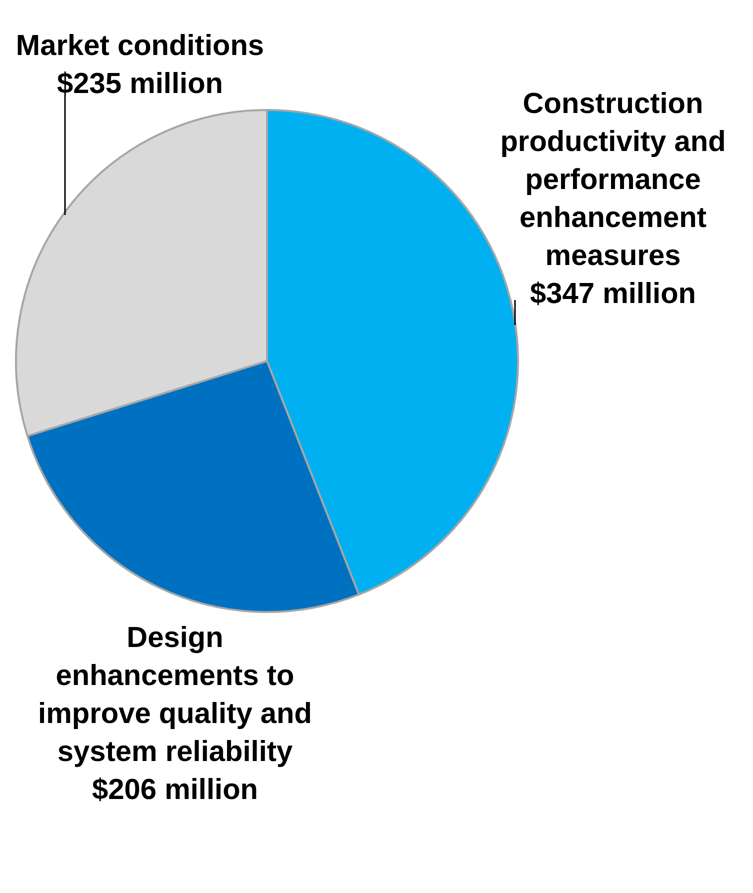 The height and width of the screenshot is (893, 753). I want to click on data-label: $235 million, so click(140, 84).